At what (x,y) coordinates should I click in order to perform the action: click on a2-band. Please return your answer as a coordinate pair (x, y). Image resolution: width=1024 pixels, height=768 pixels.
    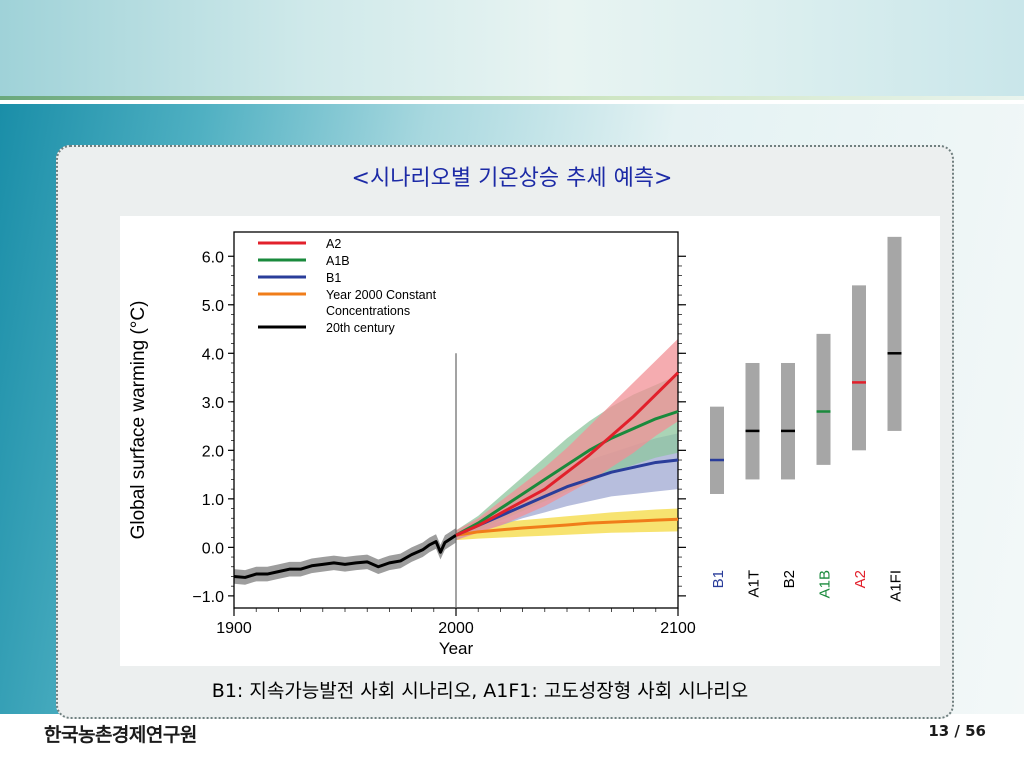
    Looking at the image, I should click on (567, 439).